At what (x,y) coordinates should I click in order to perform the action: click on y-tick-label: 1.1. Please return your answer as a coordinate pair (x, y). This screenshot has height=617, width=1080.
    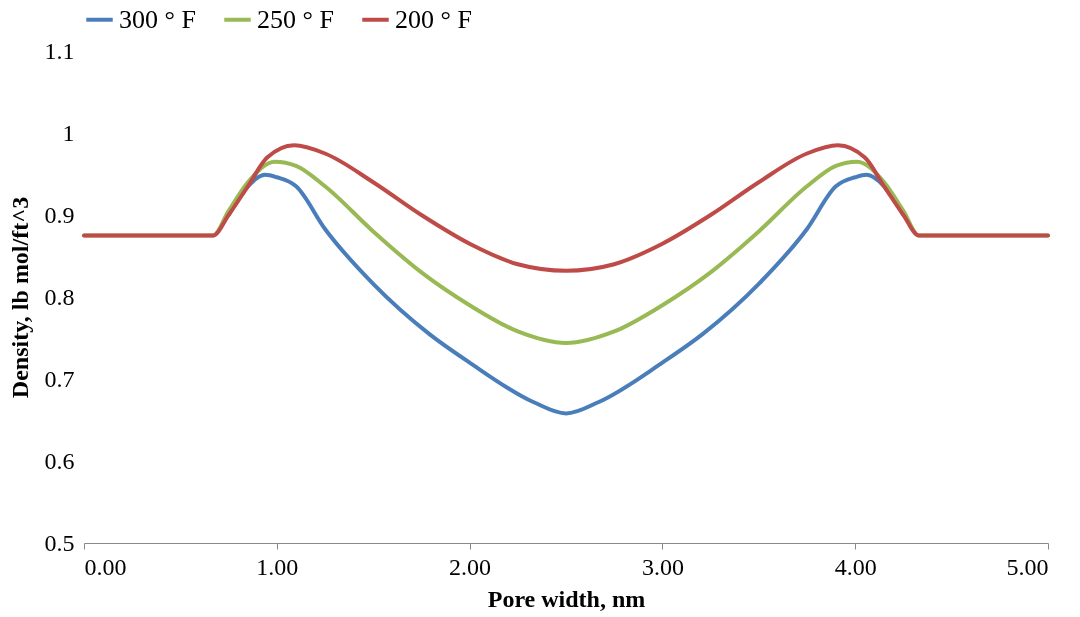
    Looking at the image, I should click on (59, 50).